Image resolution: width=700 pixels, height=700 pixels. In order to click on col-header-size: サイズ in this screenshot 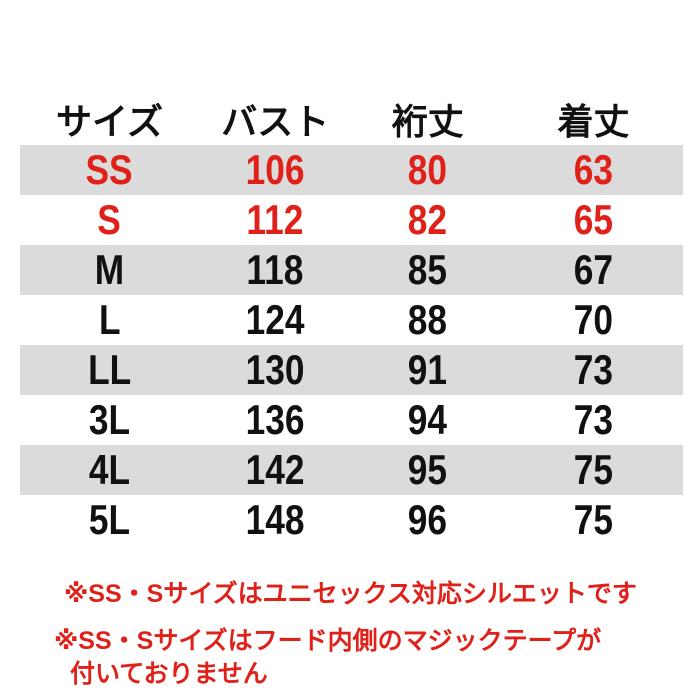, I will do `click(109, 119)`.